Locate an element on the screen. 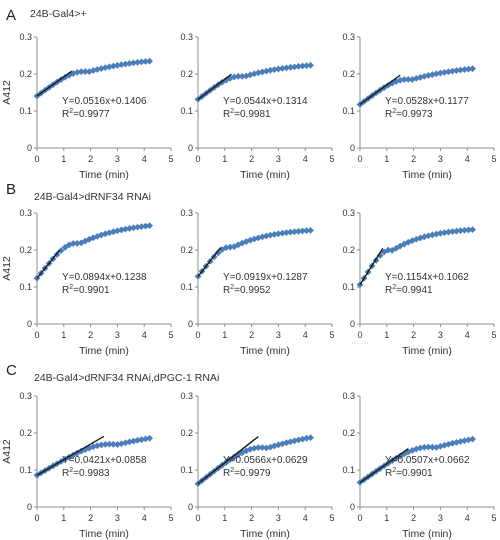 Image resolution: width=500 pixels, height=540 pixels. regression-equation: Y=0.0421x+0.0858 is located at coordinates (104, 460).